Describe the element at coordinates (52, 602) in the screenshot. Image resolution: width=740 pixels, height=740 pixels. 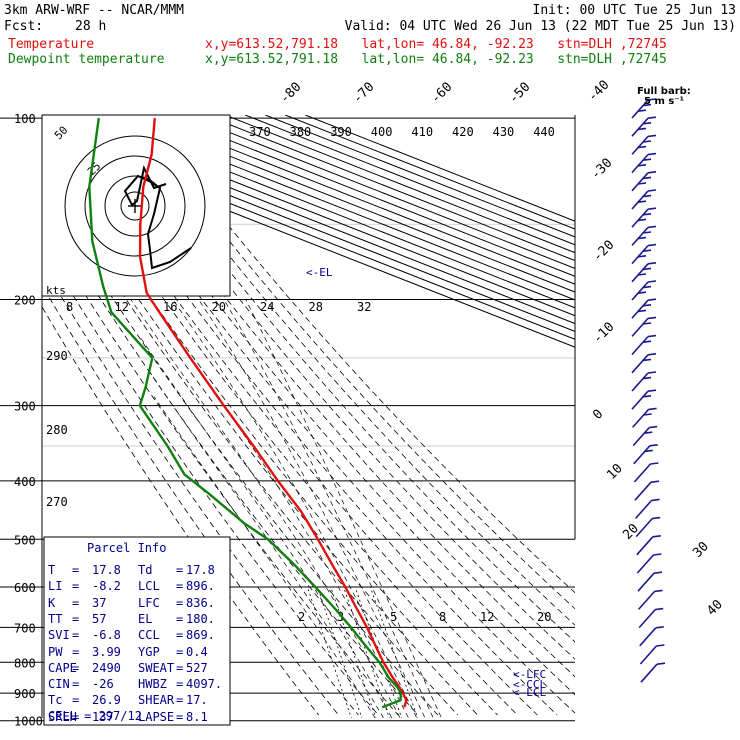
I see `parcel-label: K` at that location.